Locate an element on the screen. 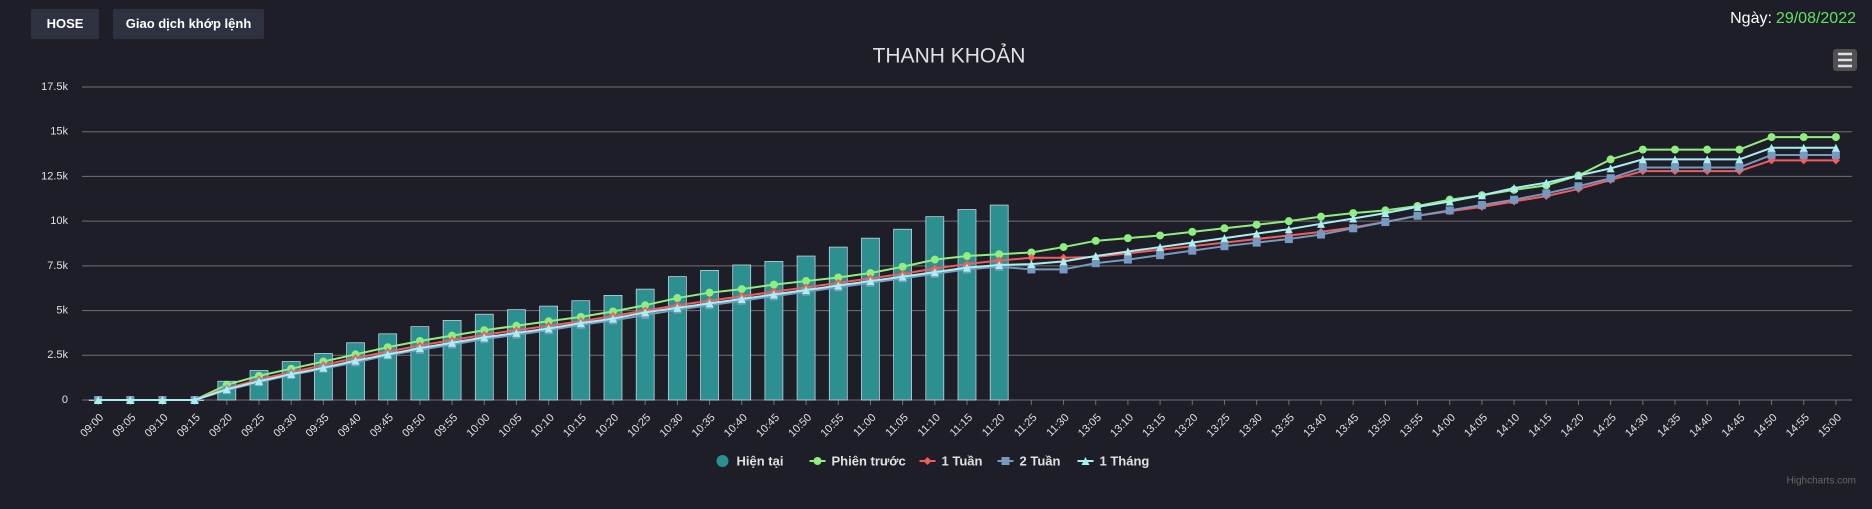 This screenshot has height=509, width=1872. y-tick-label: 15k is located at coordinates (59, 132).